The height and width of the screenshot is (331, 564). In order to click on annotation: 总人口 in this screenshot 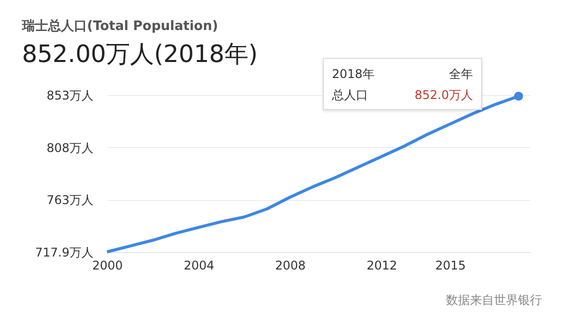, I will do `click(350, 95)`.